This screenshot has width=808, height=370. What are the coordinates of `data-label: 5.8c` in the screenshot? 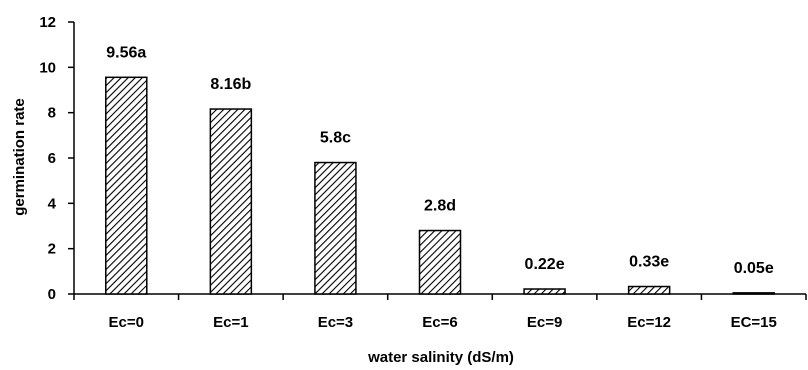 It's located at (335, 138).